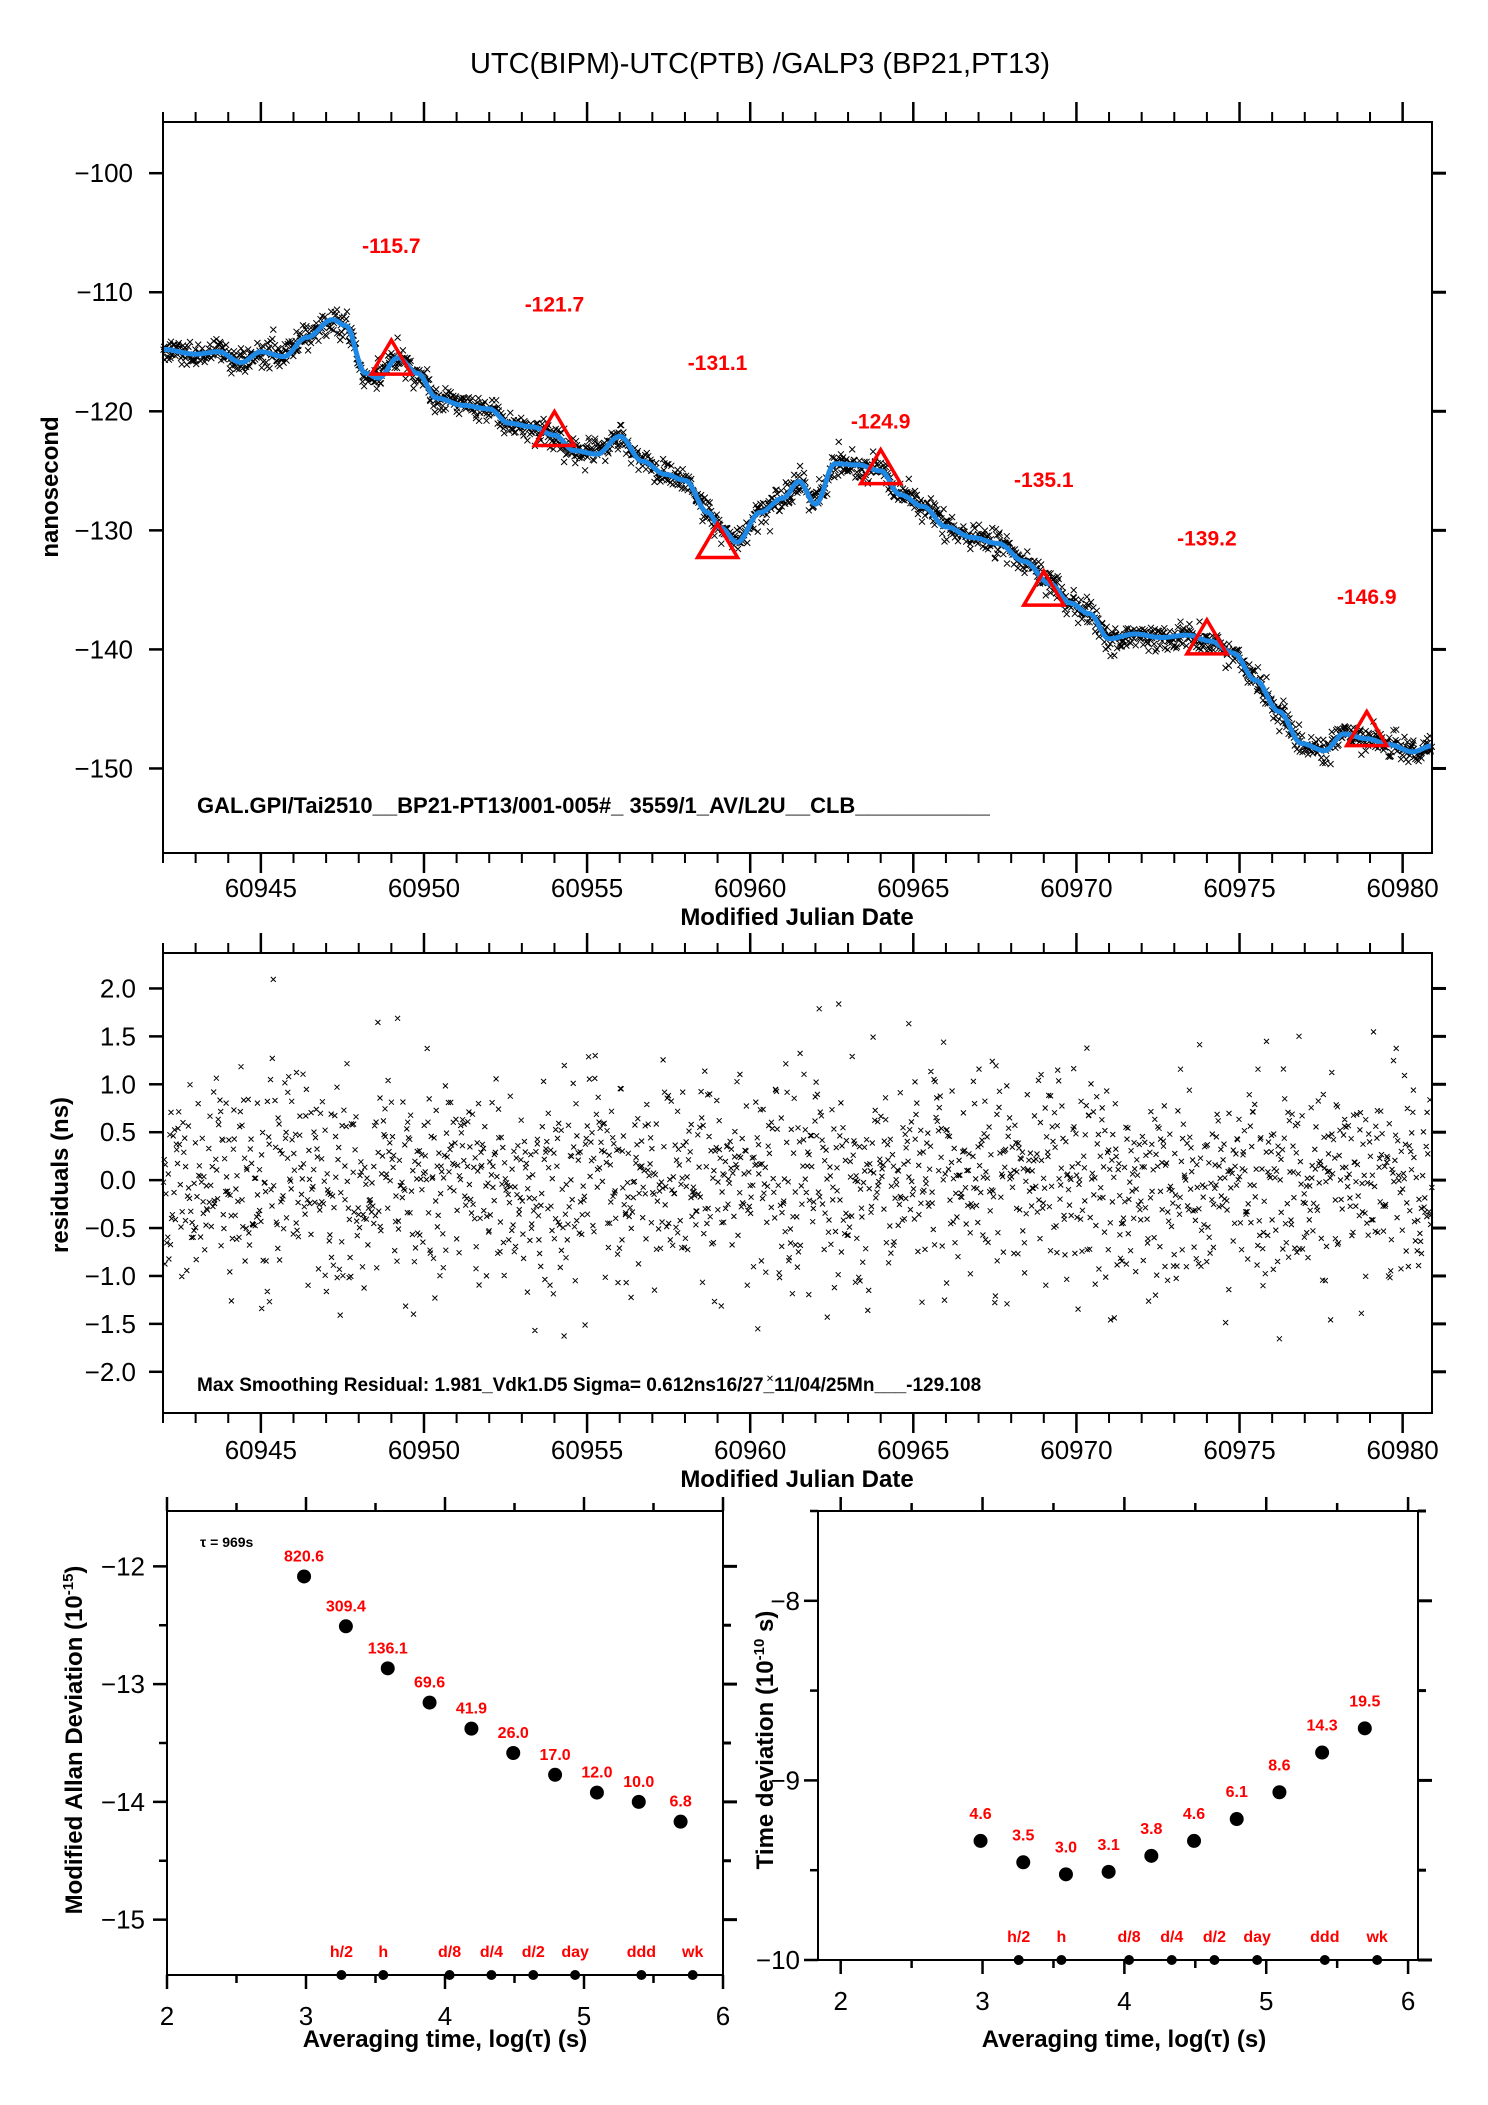 Image resolution: width=1488 pixels, height=2105 pixels. Describe the element at coordinates (913, 888) in the screenshot. I see `timeseries-x-tick-label: 60965` at that location.